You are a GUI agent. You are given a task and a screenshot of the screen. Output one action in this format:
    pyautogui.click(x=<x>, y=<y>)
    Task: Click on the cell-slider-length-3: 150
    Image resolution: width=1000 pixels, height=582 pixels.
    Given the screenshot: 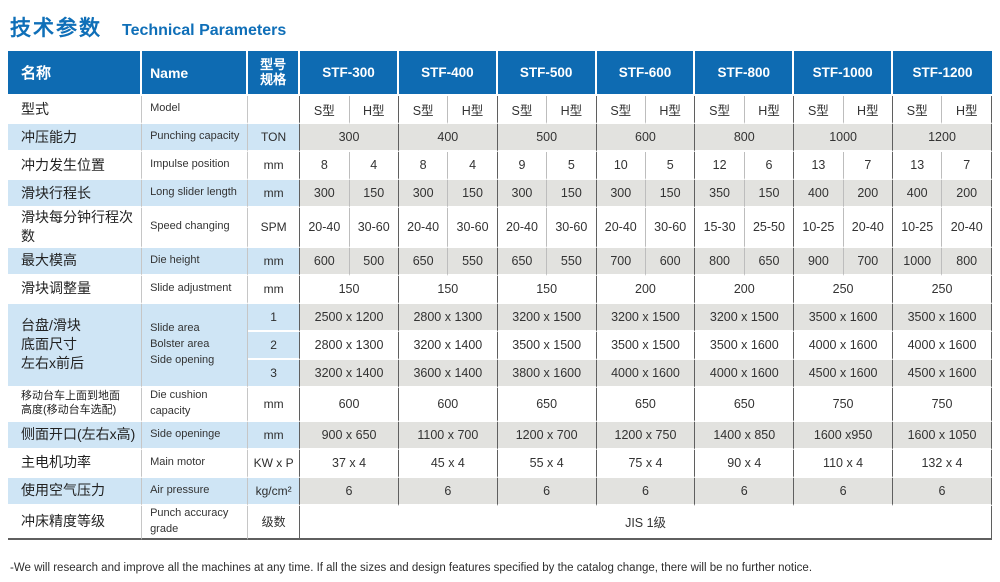 What is the action you would take?
    pyautogui.click(x=473, y=194)
    